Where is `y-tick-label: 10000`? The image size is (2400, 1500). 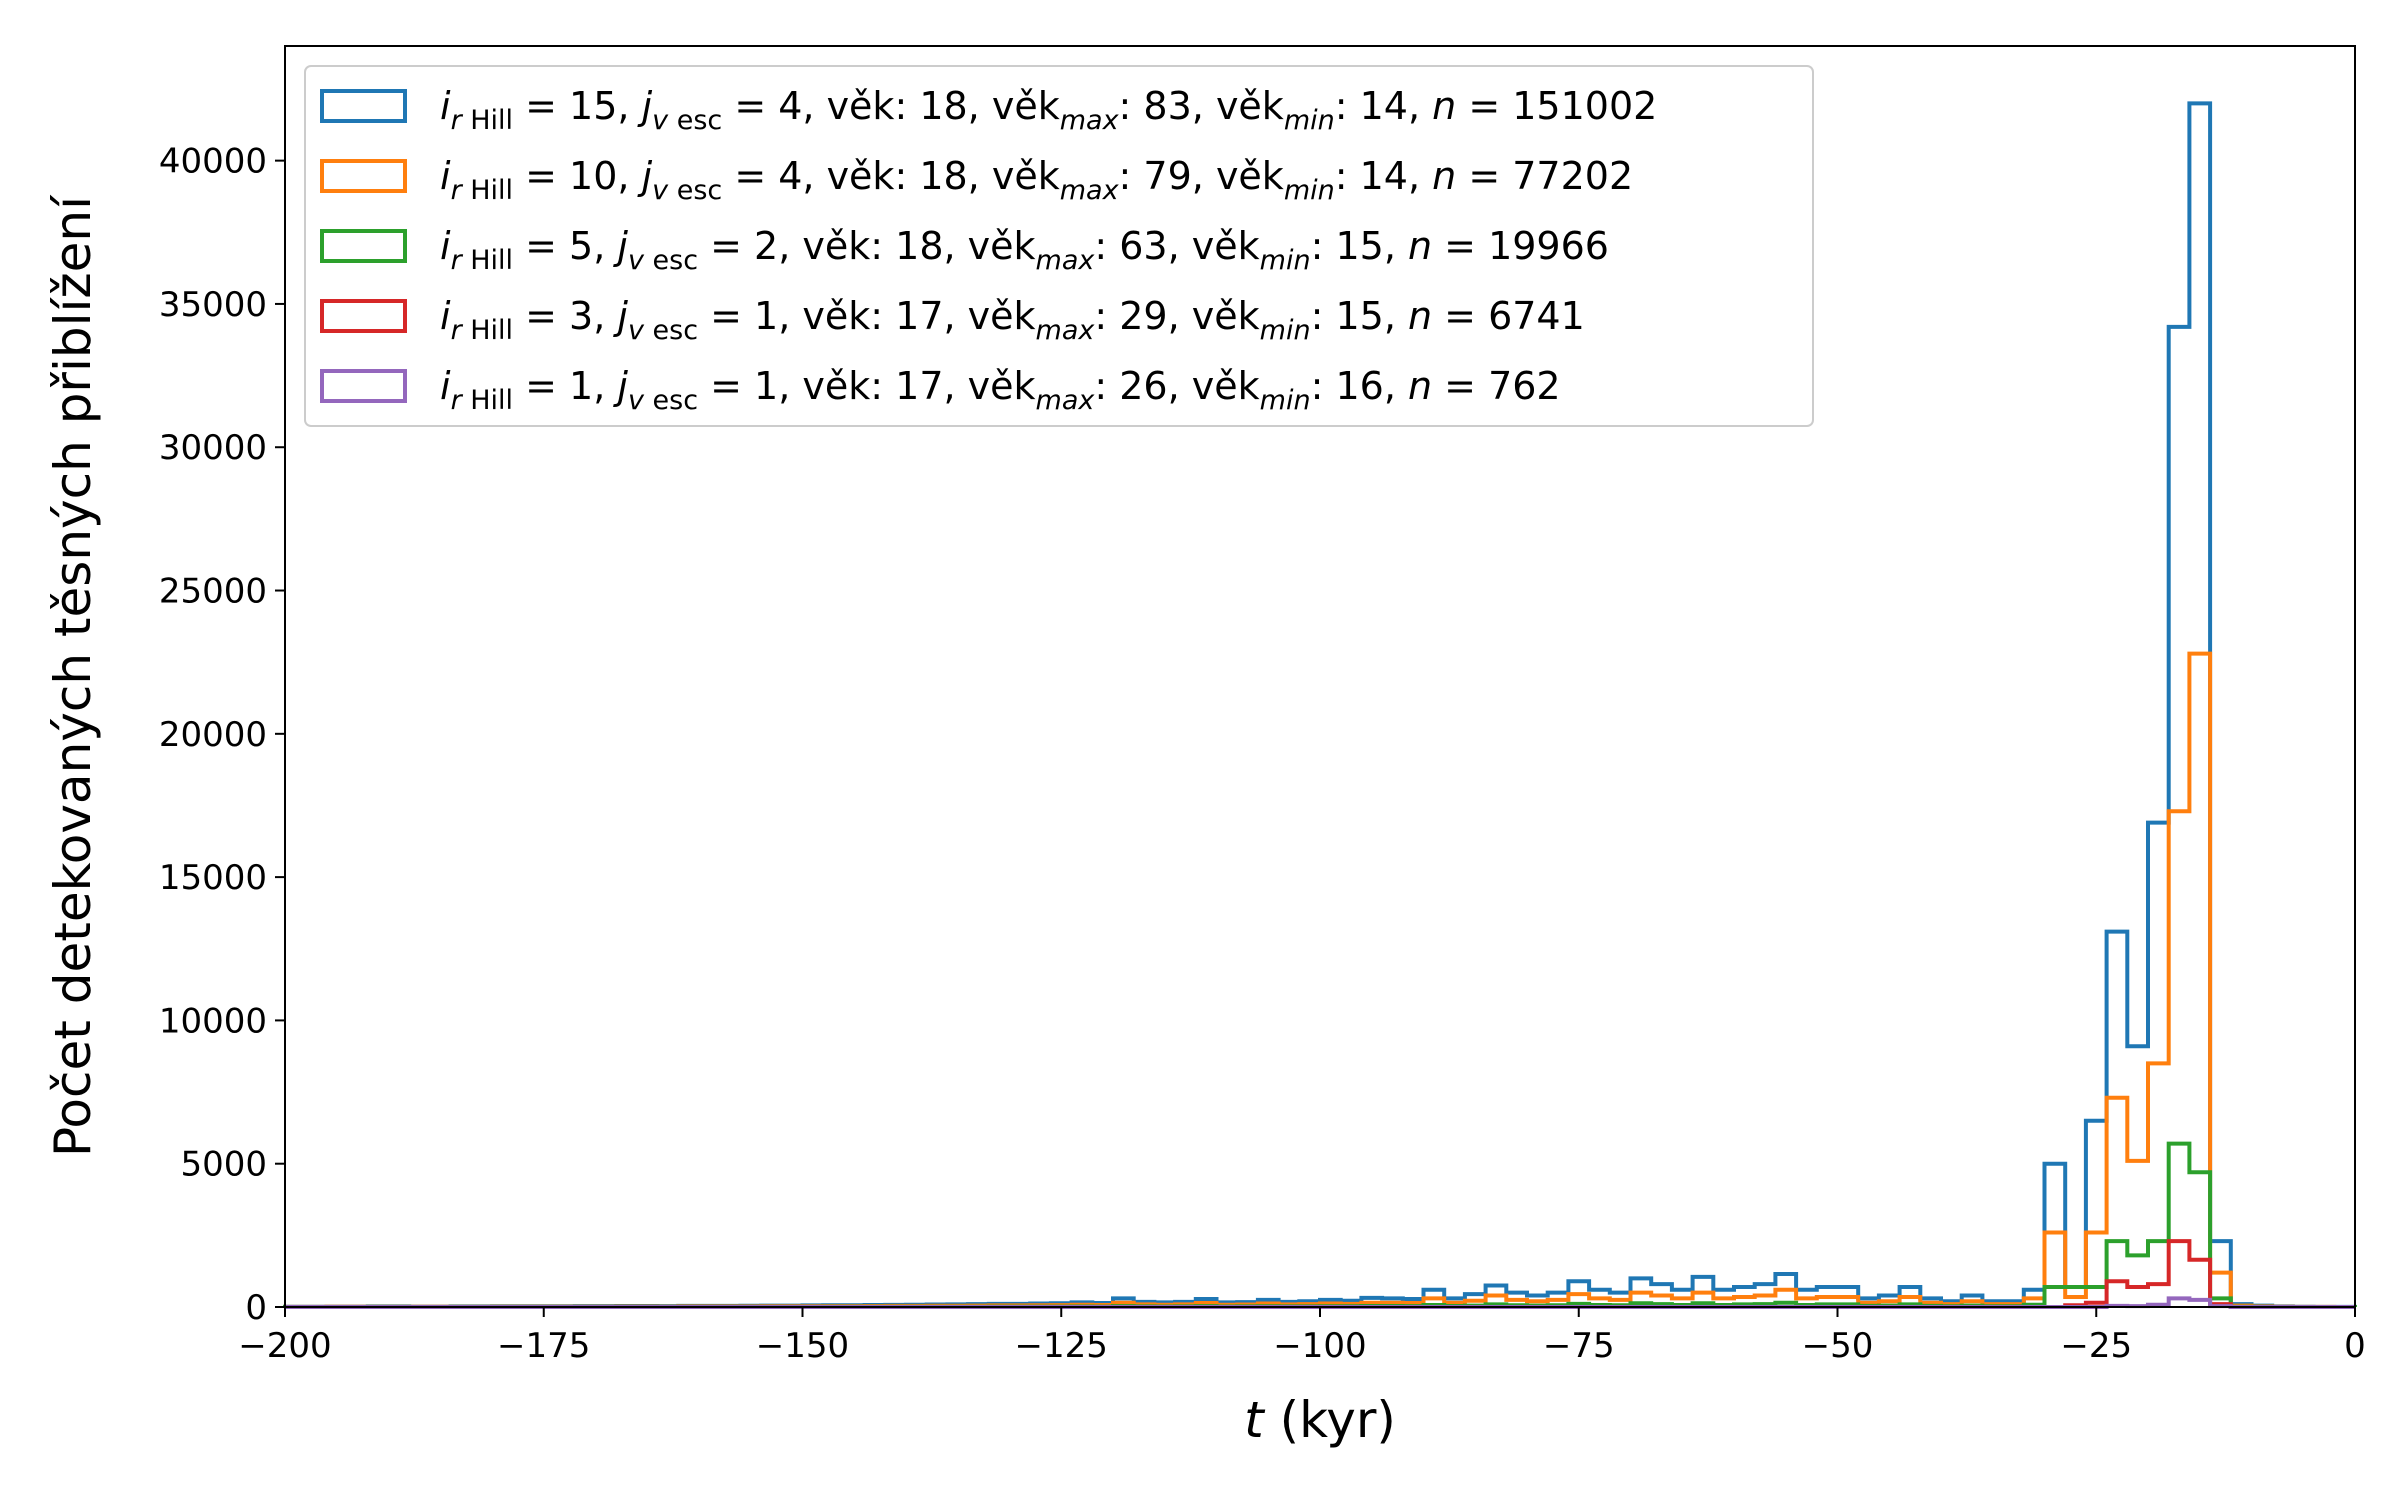
y-tick-label: 10000 is located at coordinates (213, 1021).